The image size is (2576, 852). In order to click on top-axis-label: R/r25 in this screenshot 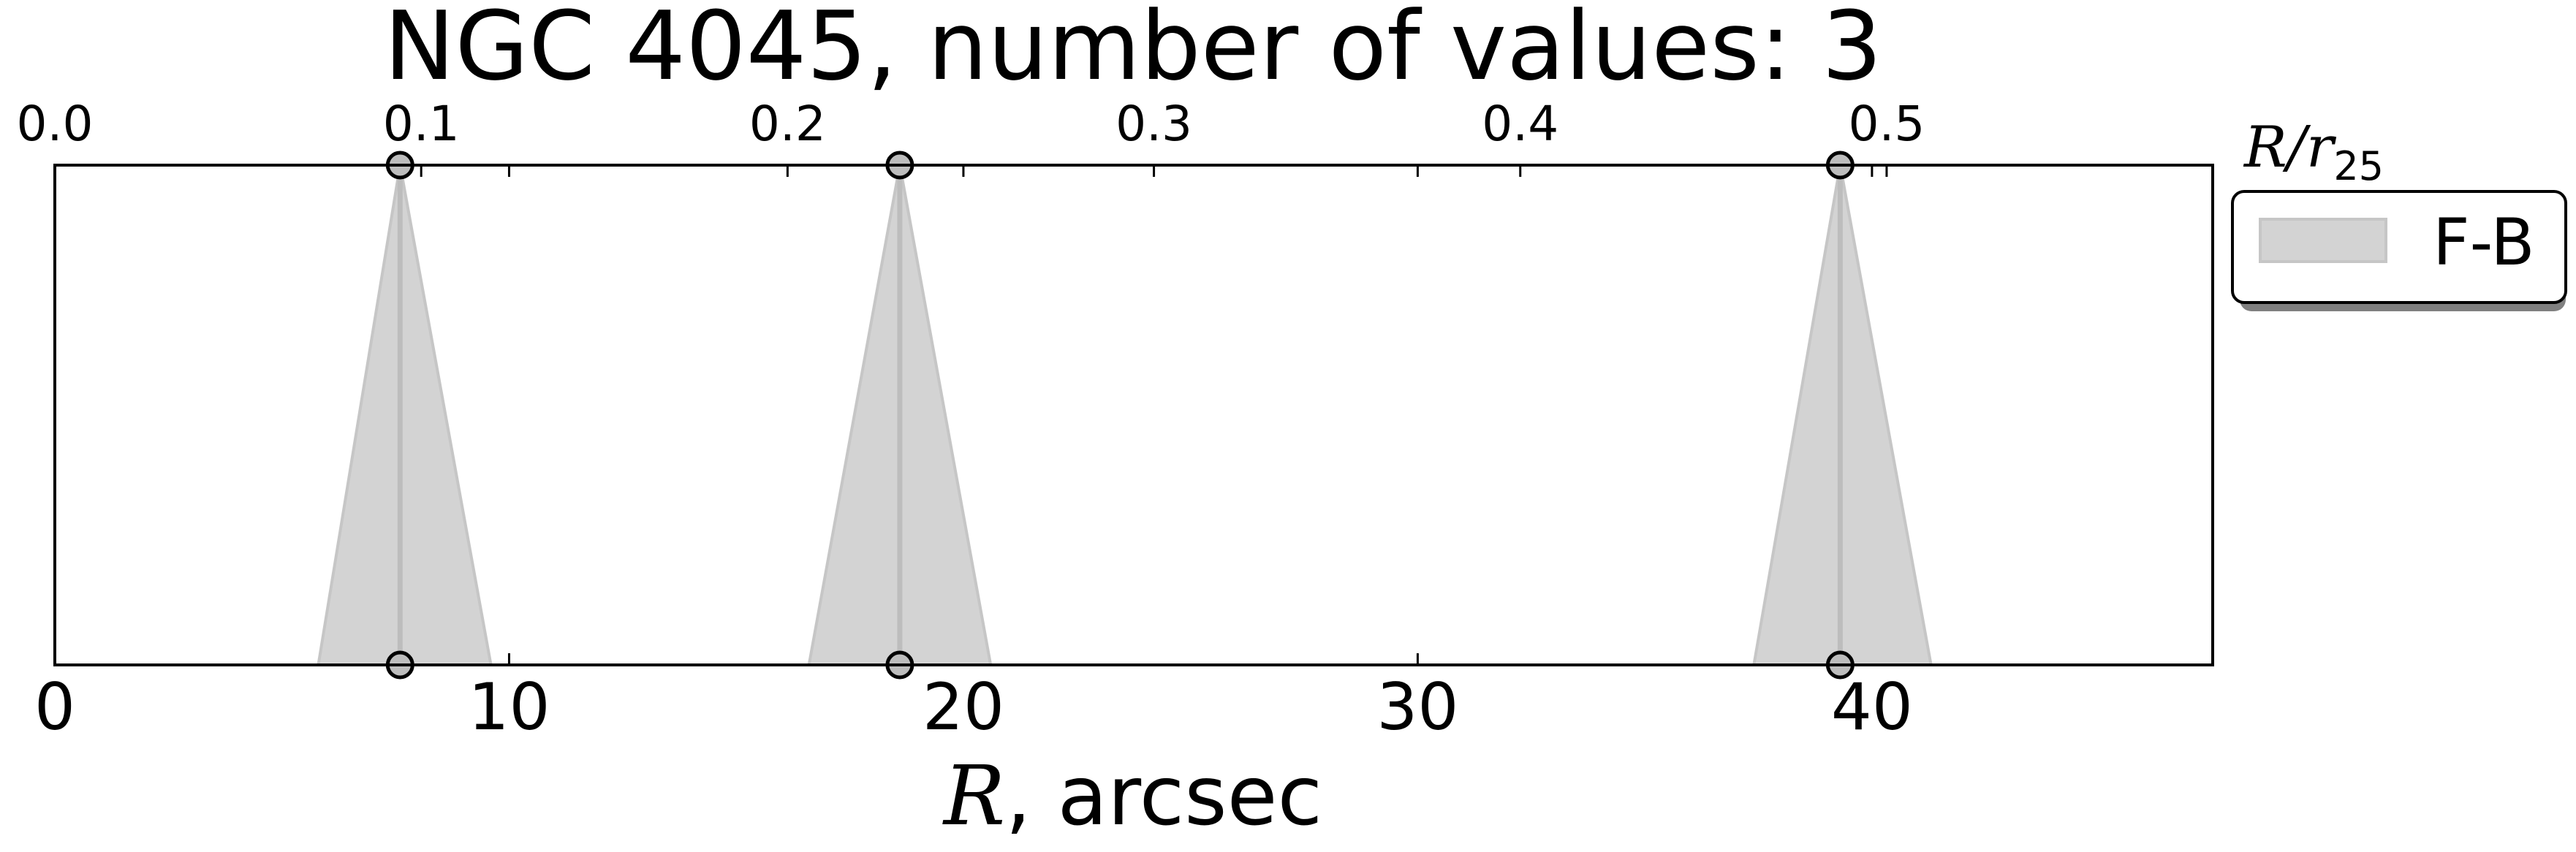, I will do `click(2313, 152)`.